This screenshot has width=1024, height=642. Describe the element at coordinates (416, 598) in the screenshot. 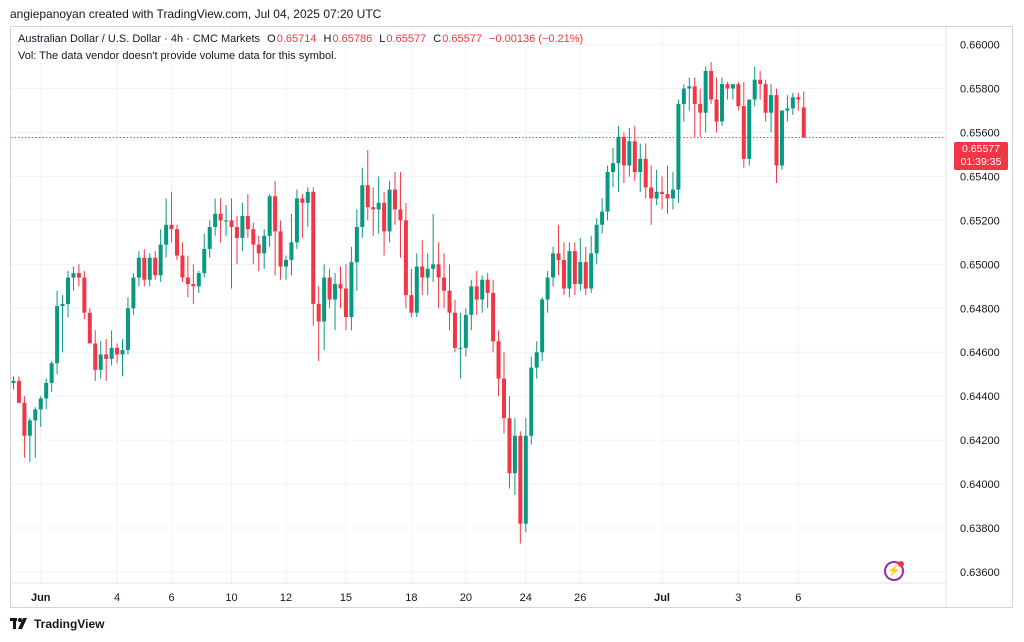

I see `time-axis: Jun 4 6 10 12 15 18 20 24 26 Jul 3 6` at that location.